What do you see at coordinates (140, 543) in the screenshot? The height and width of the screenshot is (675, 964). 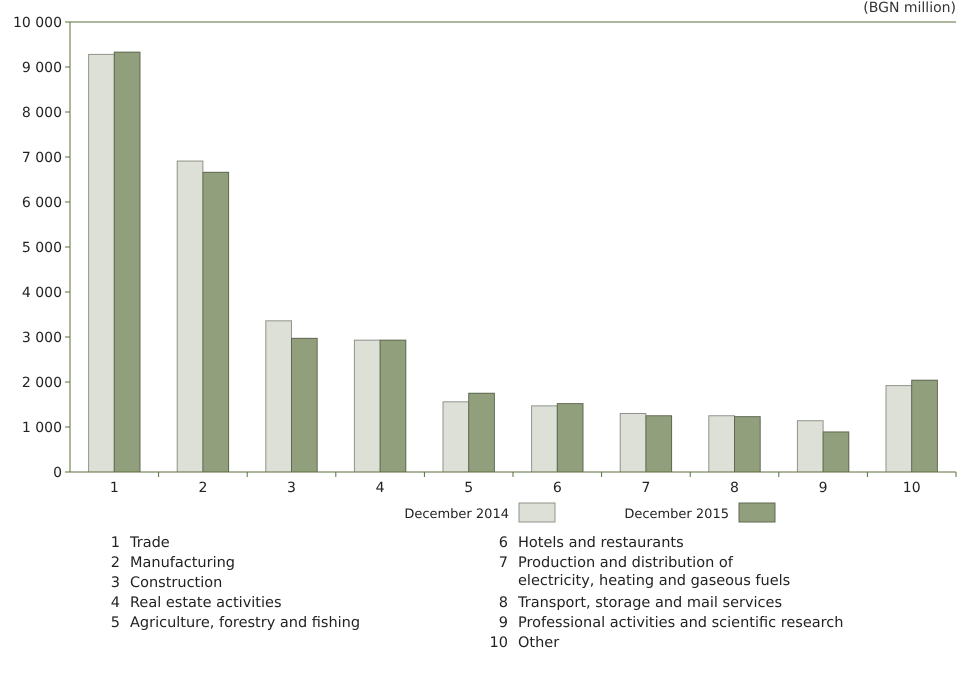 I see `text: 1 Trade` at bounding box center [140, 543].